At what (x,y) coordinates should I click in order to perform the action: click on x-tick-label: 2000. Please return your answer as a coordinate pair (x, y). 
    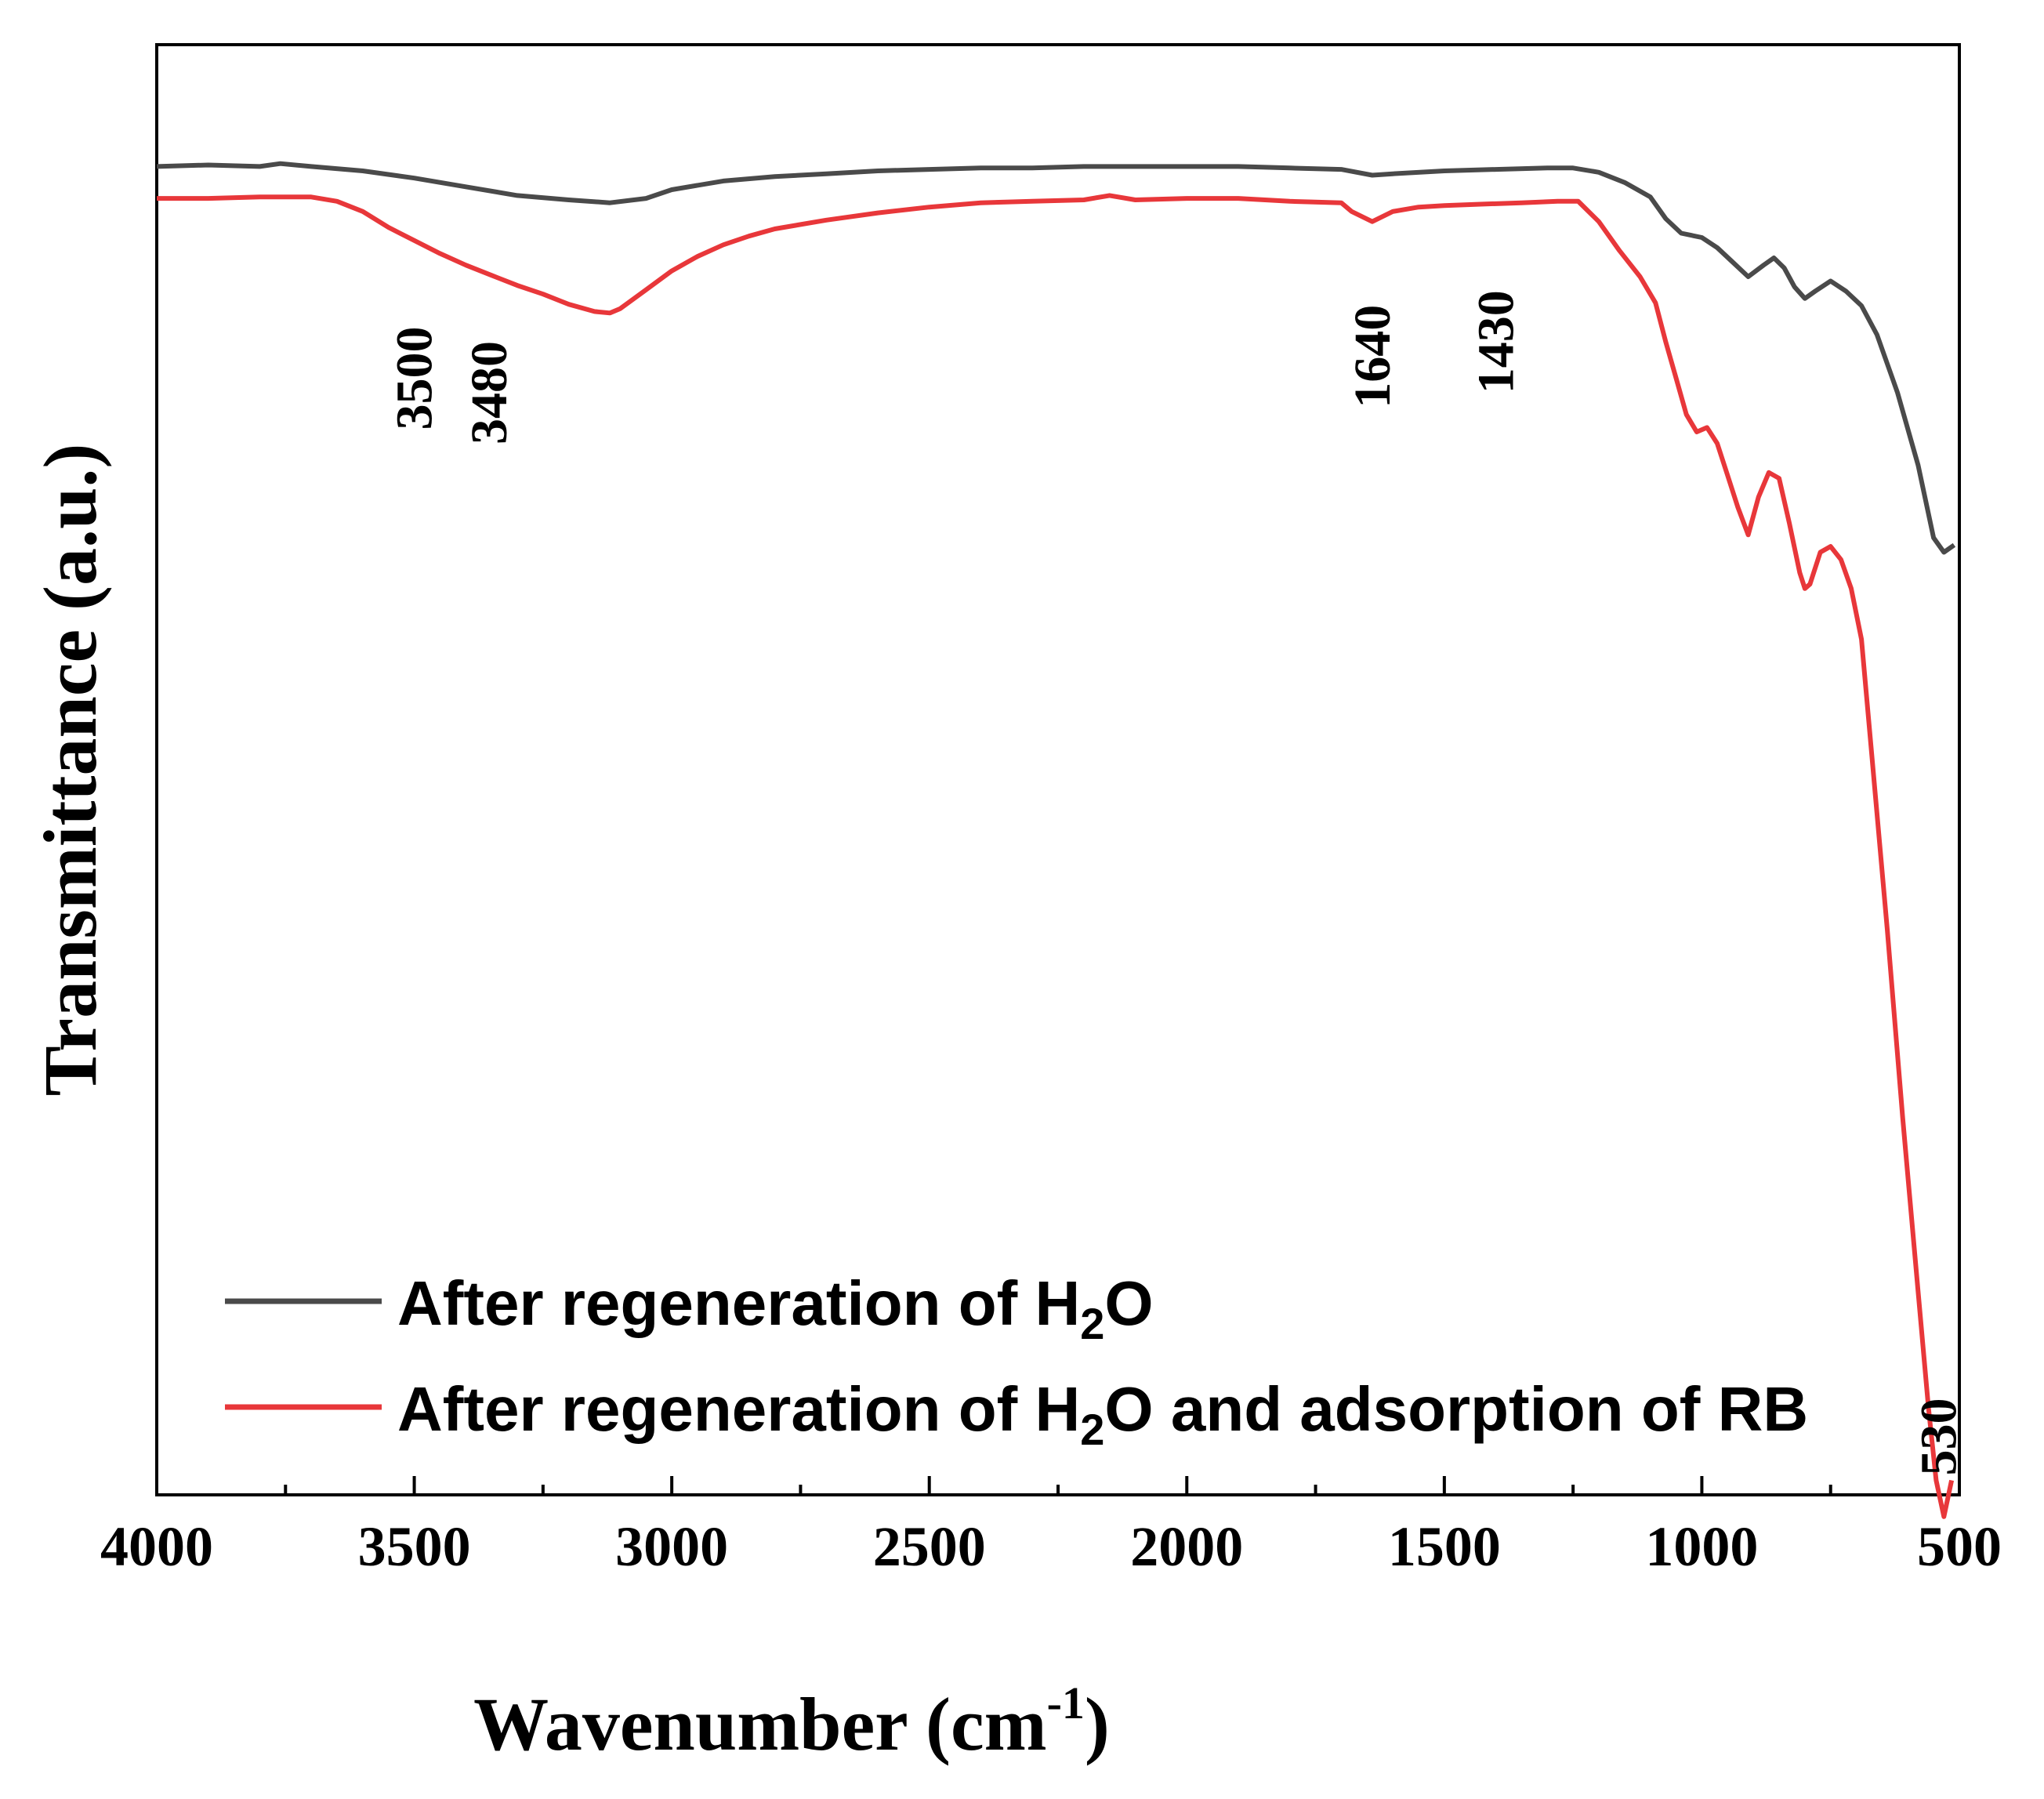
    Looking at the image, I should click on (1186, 1546).